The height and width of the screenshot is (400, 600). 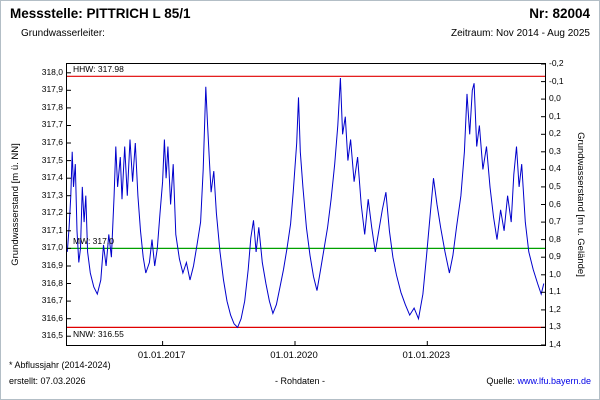 I want to click on y-tick-label-right: 0,6, so click(x=555, y=203).